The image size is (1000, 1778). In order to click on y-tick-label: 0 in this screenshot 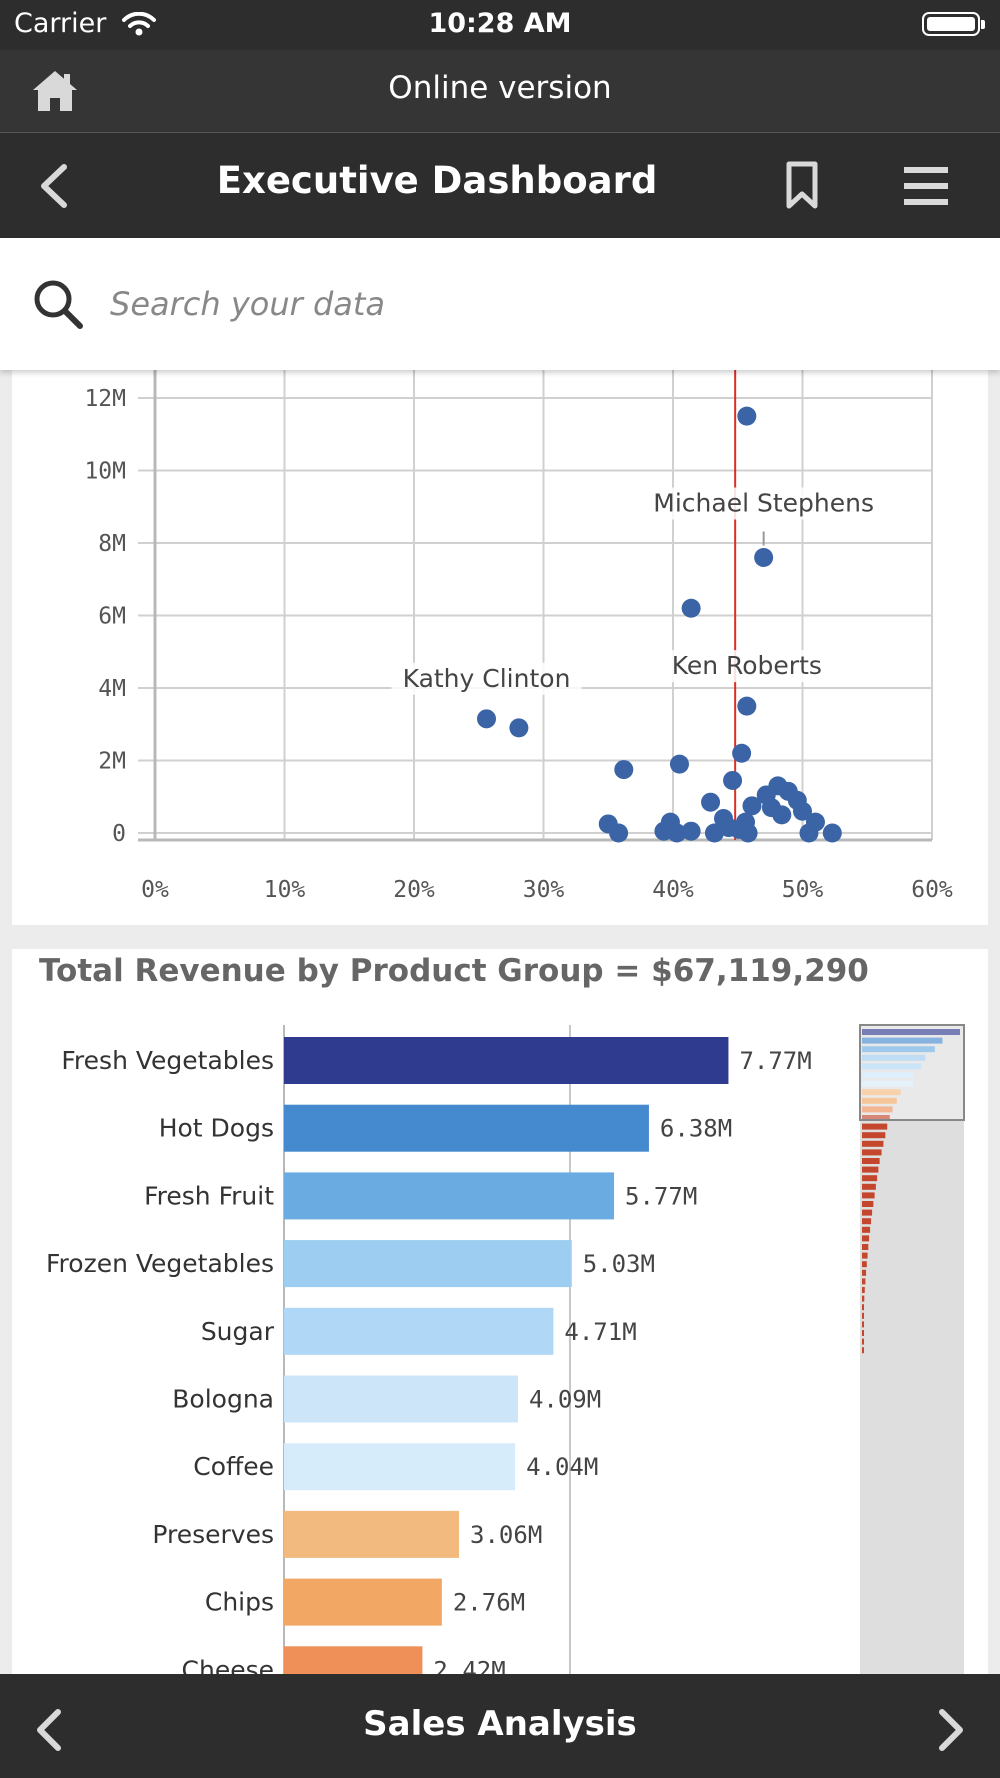, I will do `click(119, 834)`.